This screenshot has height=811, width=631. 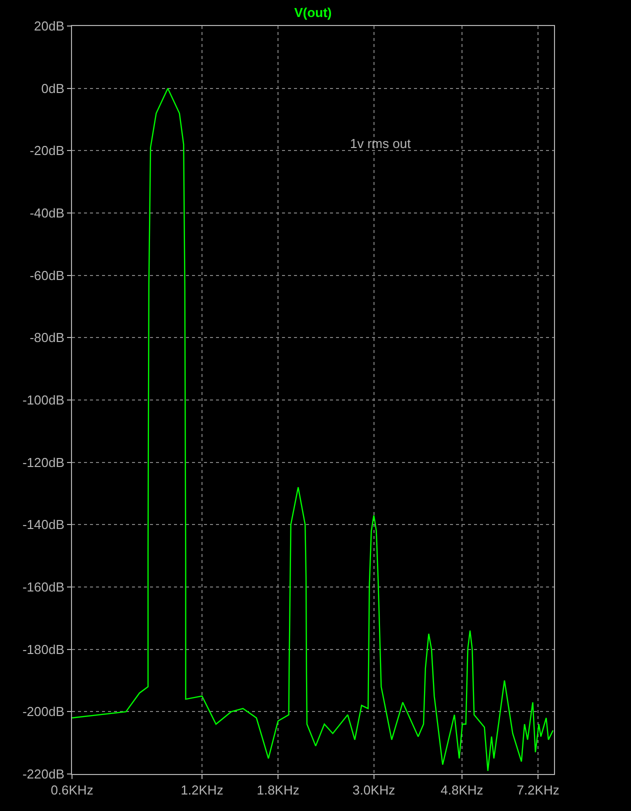 What do you see at coordinates (47, 213) in the screenshot?
I see `y-tick-label: -40dB` at bounding box center [47, 213].